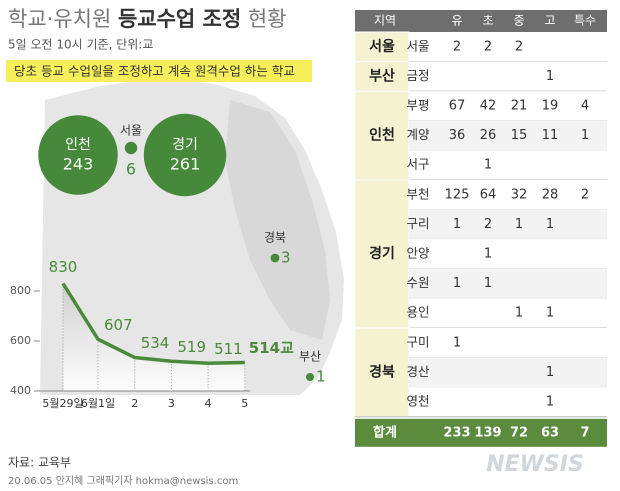  I want to click on cell: 42, so click(488, 106).